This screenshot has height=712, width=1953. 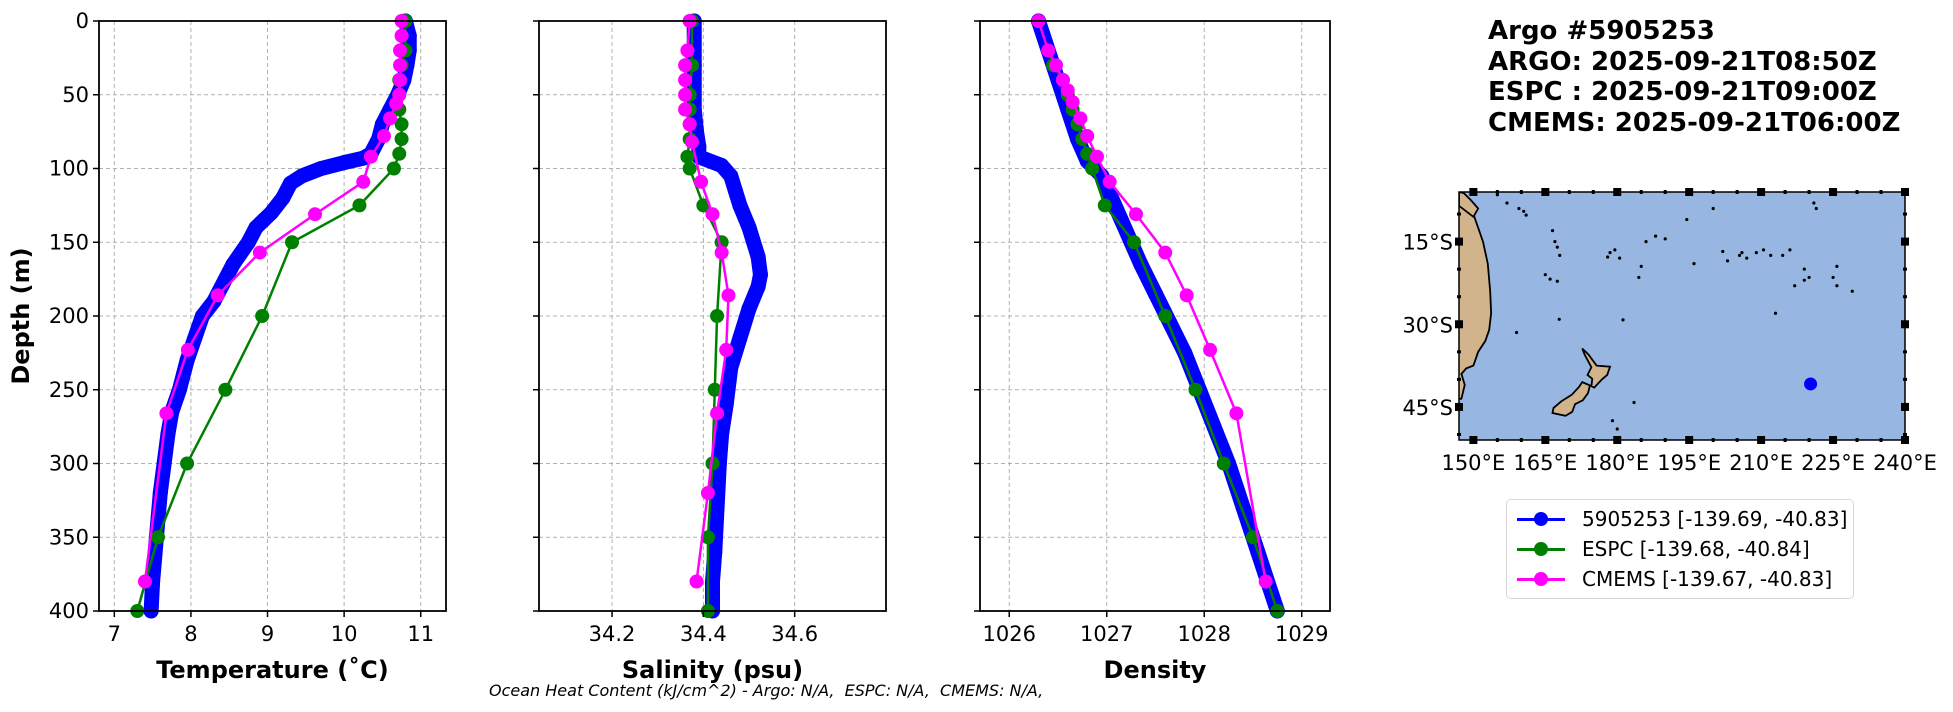 What do you see at coordinates (706, 301) in the screenshot?
I see `series-line-CMEMS` at bounding box center [706, 301].